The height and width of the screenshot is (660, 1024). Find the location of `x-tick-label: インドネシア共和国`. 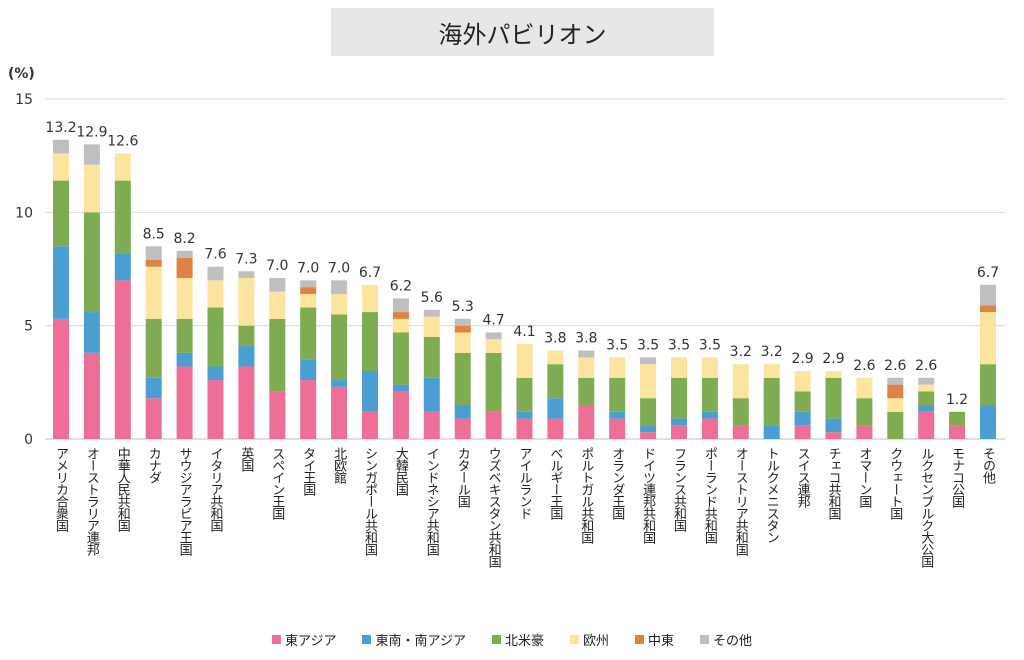

x-tick-label: インドネシア共和国 is located at coordinates (431, 501).